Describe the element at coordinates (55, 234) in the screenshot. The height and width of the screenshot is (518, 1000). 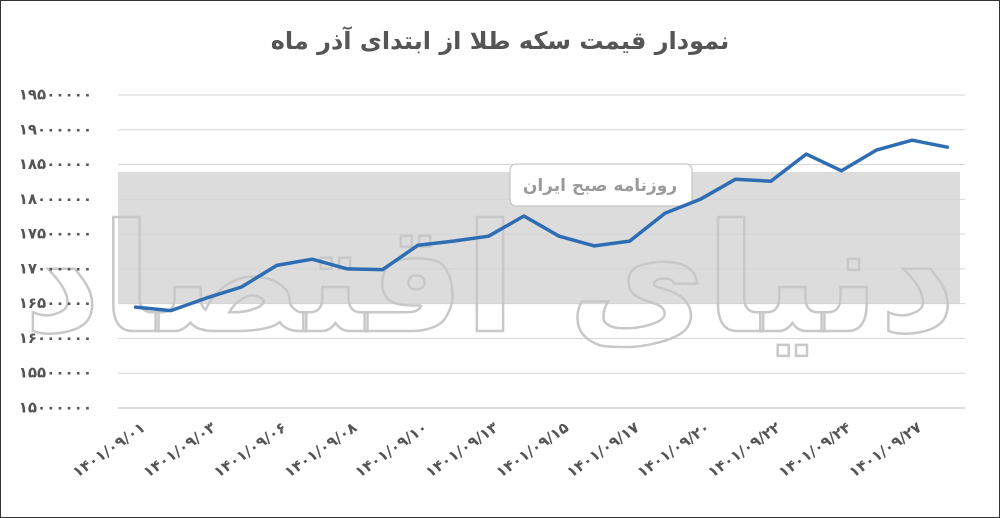
I see `y-tick-label: ۱۷۵۰۰۰۰۰` at that location.